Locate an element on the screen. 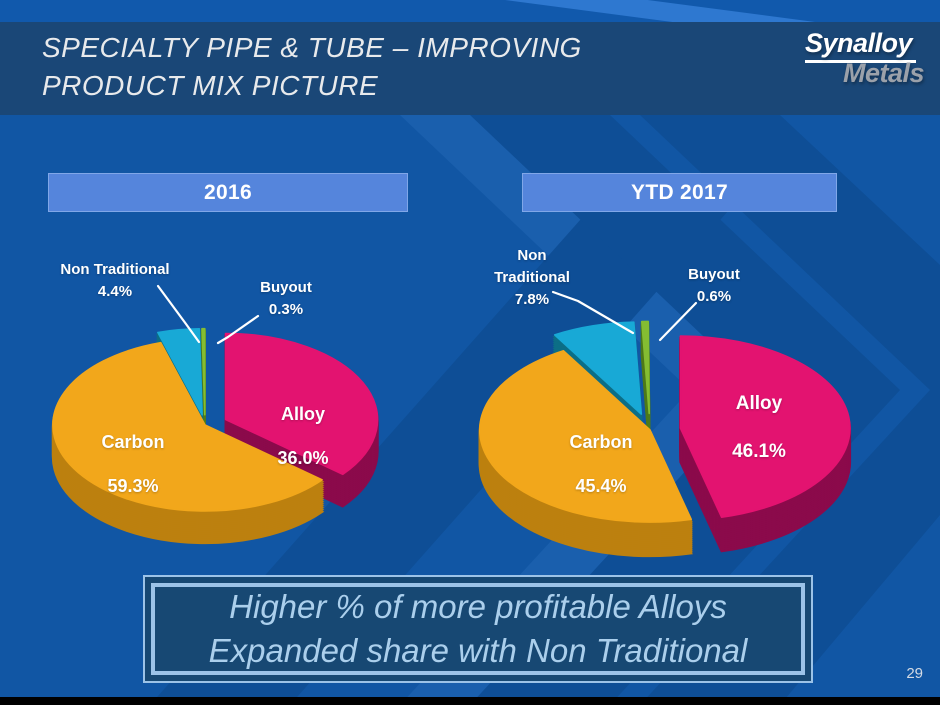 The image size is (940, 705). slice-label-alloy-2017-value: 46.1% is located at coordinates (759, 451).